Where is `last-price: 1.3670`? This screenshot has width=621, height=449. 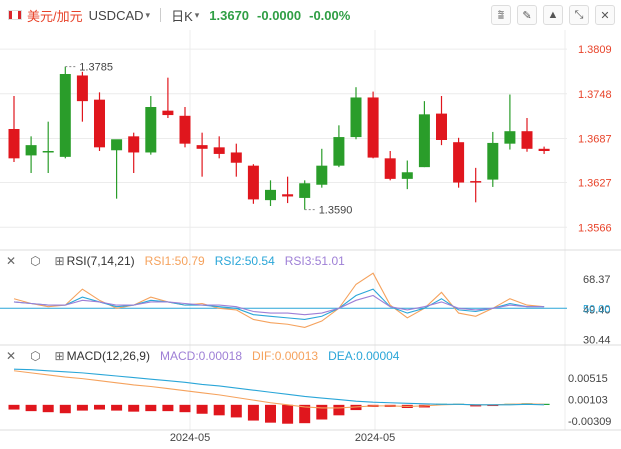 last-price: 1.3670 is located at coordinates (229, 15).